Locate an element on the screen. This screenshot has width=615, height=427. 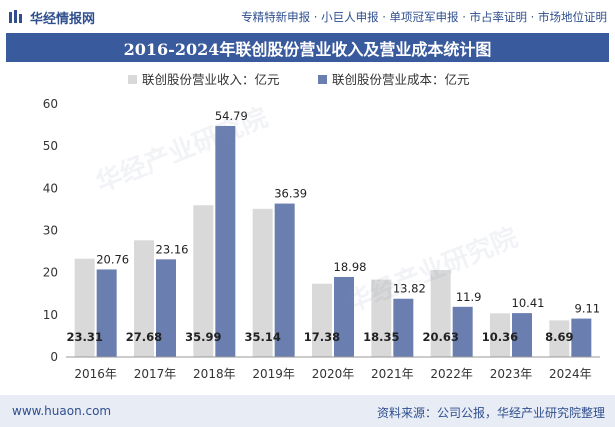
y-tick-label: 20 is located at coordinates (50, 273).